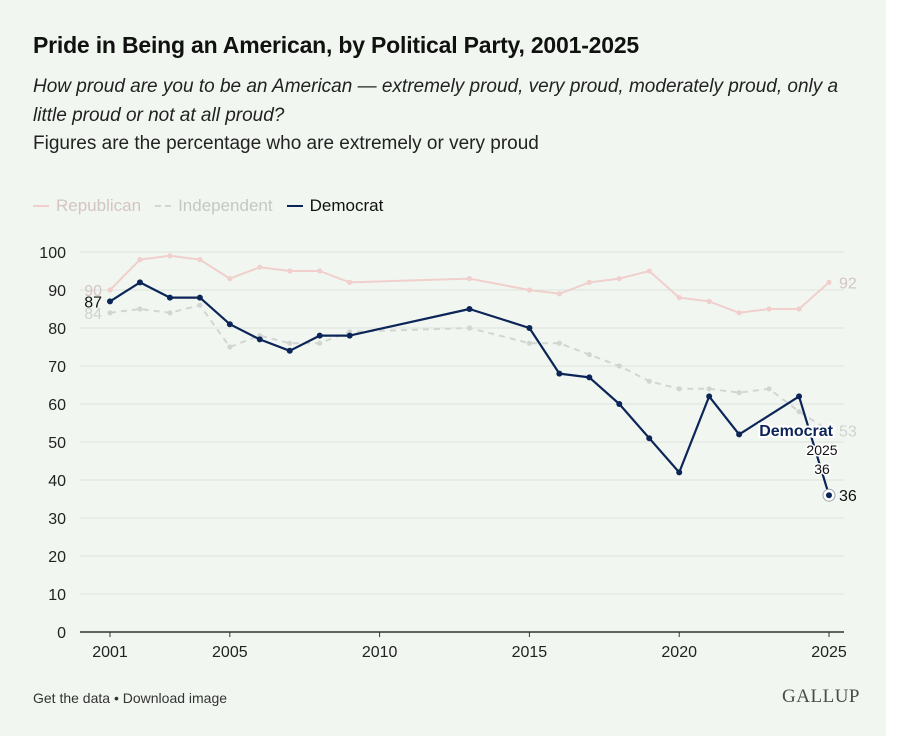 Image resolution: width=900 pixels, height=752 pixels. What do you see at coordinates (294, 206) in the screenshot?
I see `legend-swatch-democrat` at bounding box center [294, 206].